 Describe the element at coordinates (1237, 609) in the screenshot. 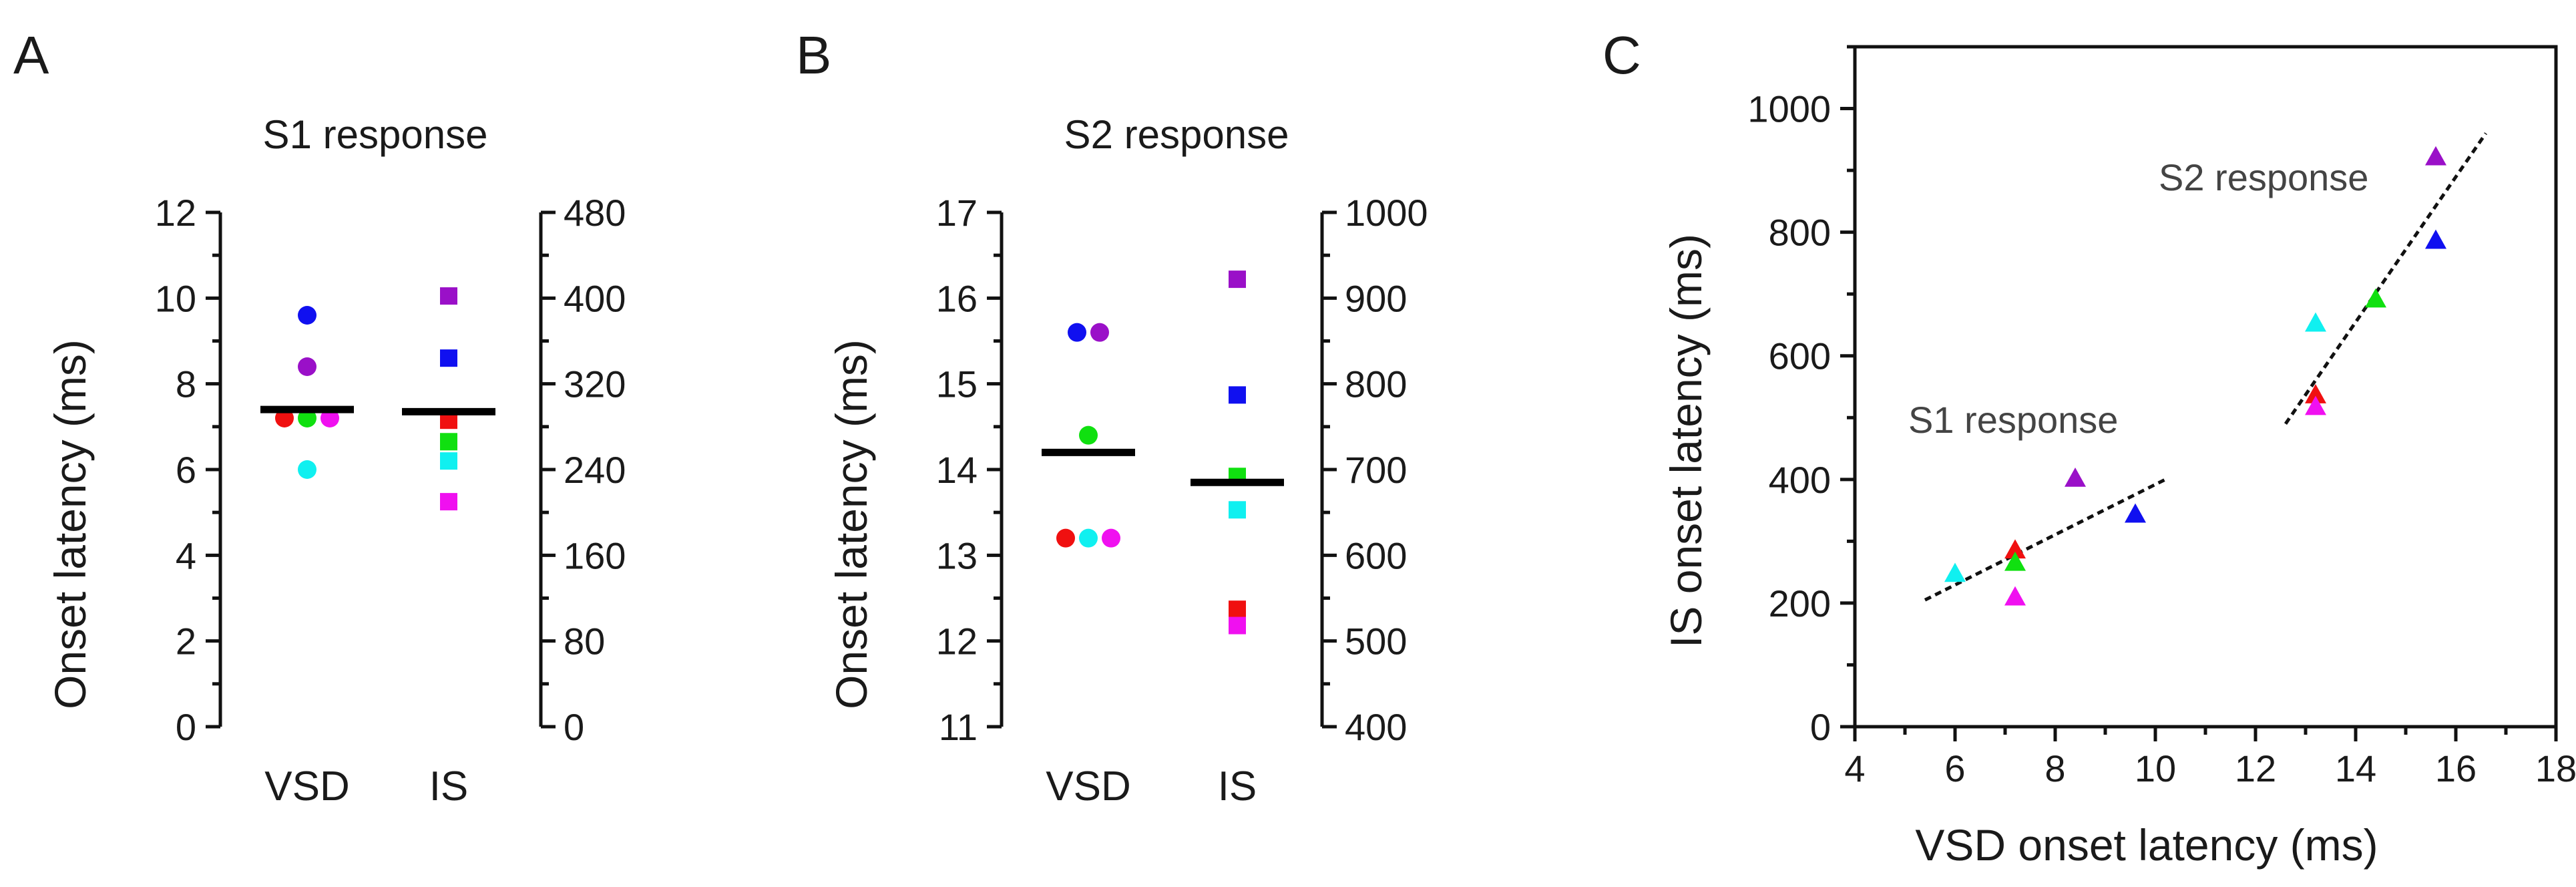

I see `panel-b-is-point-red` at that location.